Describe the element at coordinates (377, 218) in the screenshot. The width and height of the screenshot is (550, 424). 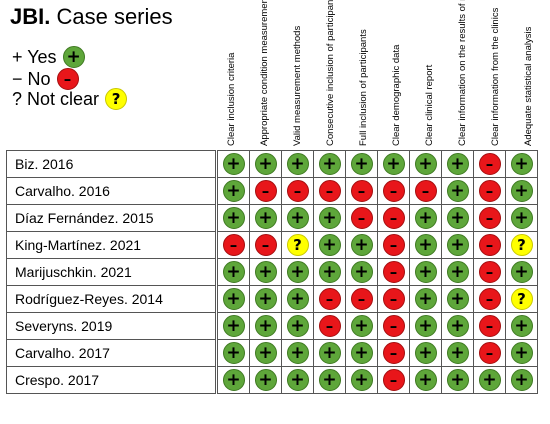
I see `table-row: + + + + – – + + – +` at that location.